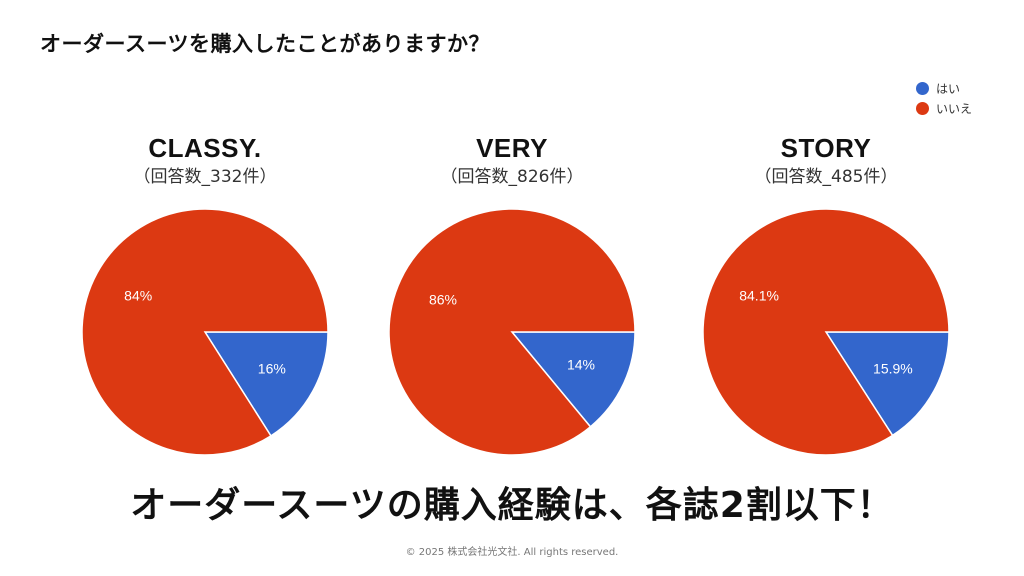 The image size is (1024, 576). Describe the element at coordinates (512, 148) in the screenshot. I see `chart-title: VERY` at that location.